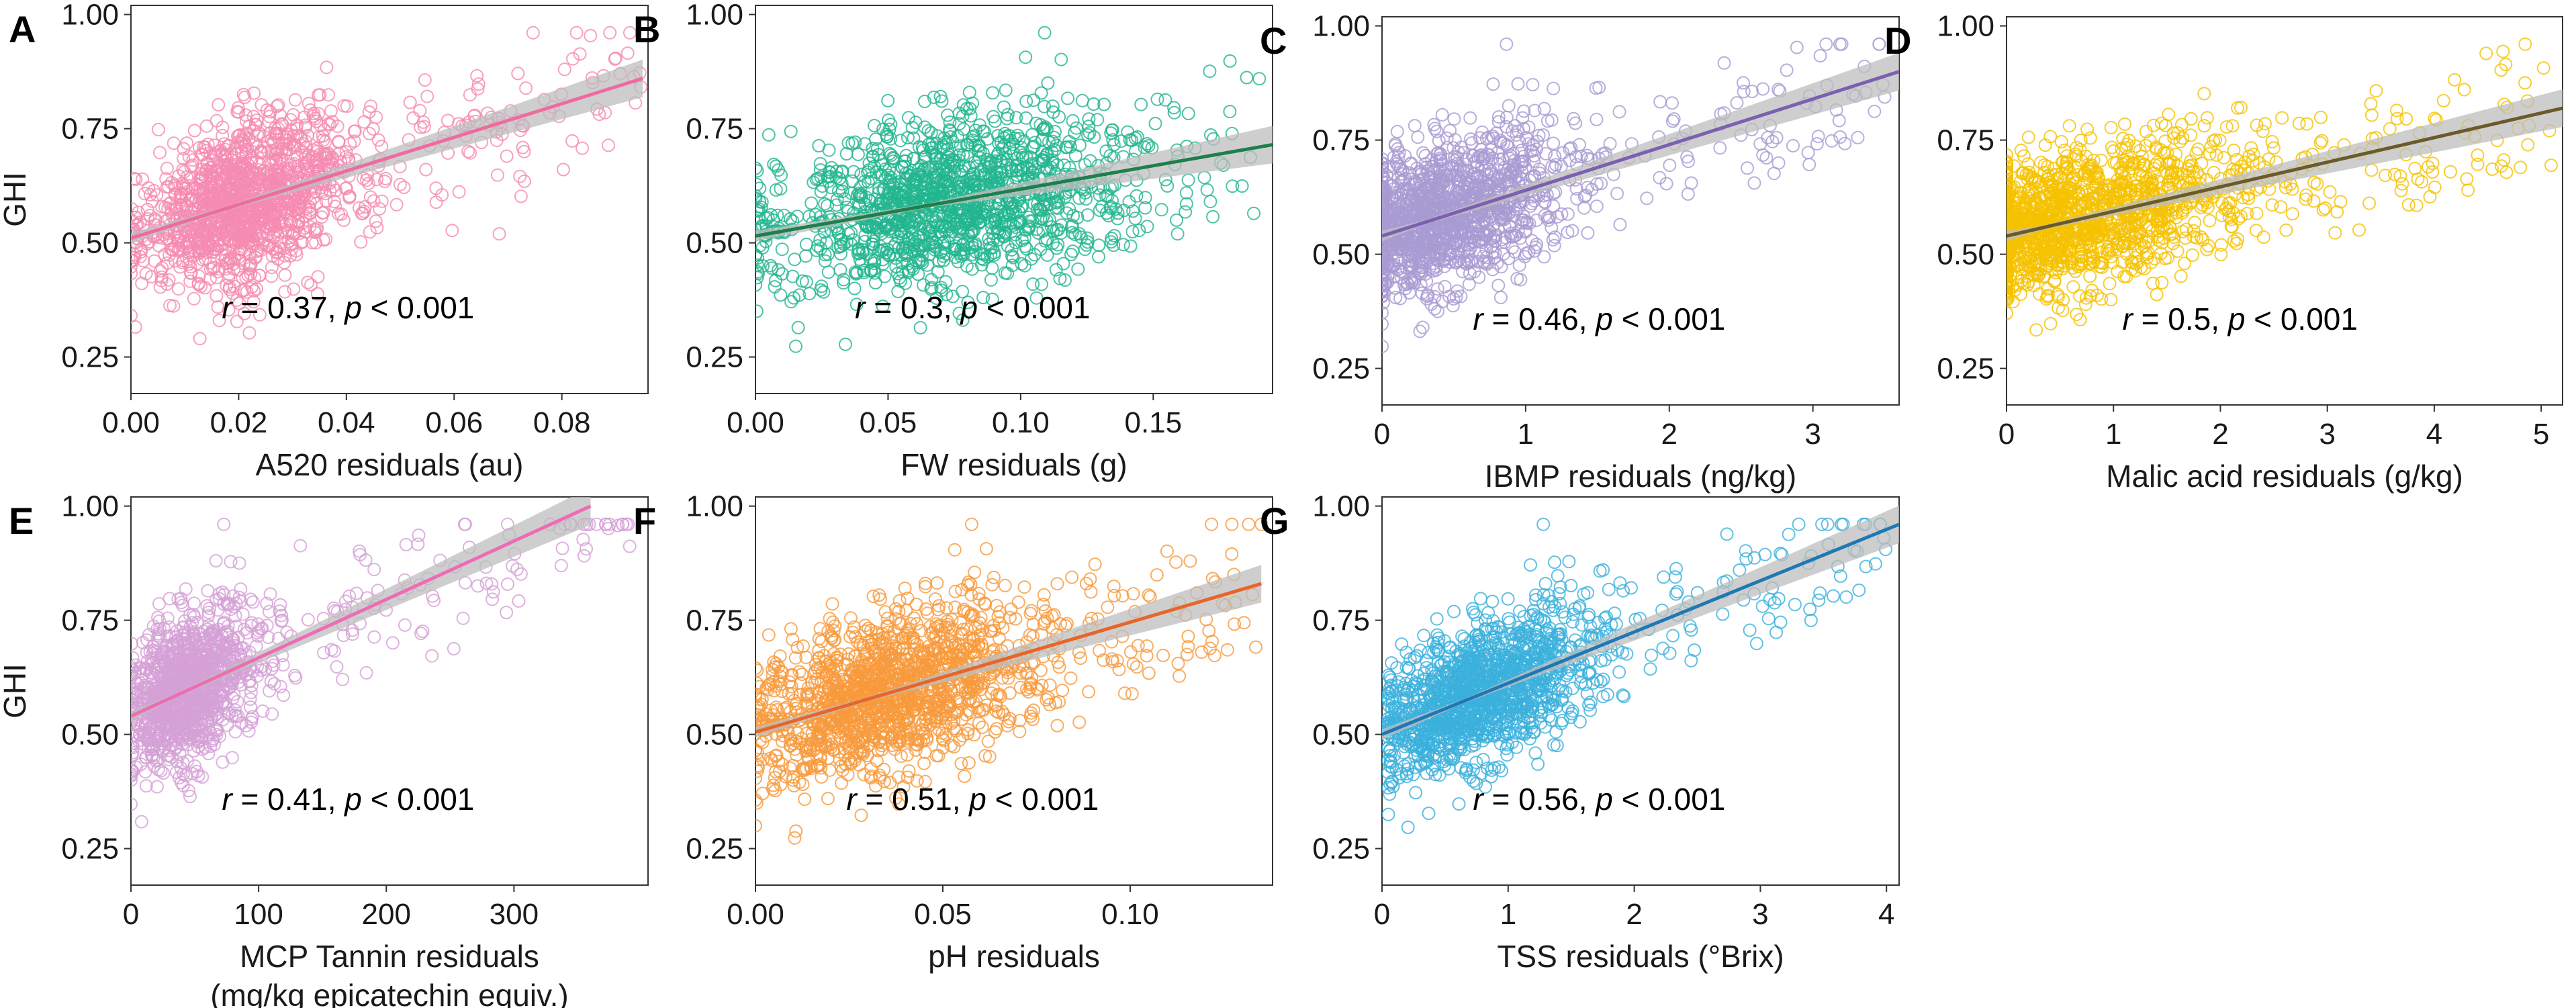  Describe the element at coordinates (346, 422) in the screenshot. I see `x-tick-label: 0.04` at that location.